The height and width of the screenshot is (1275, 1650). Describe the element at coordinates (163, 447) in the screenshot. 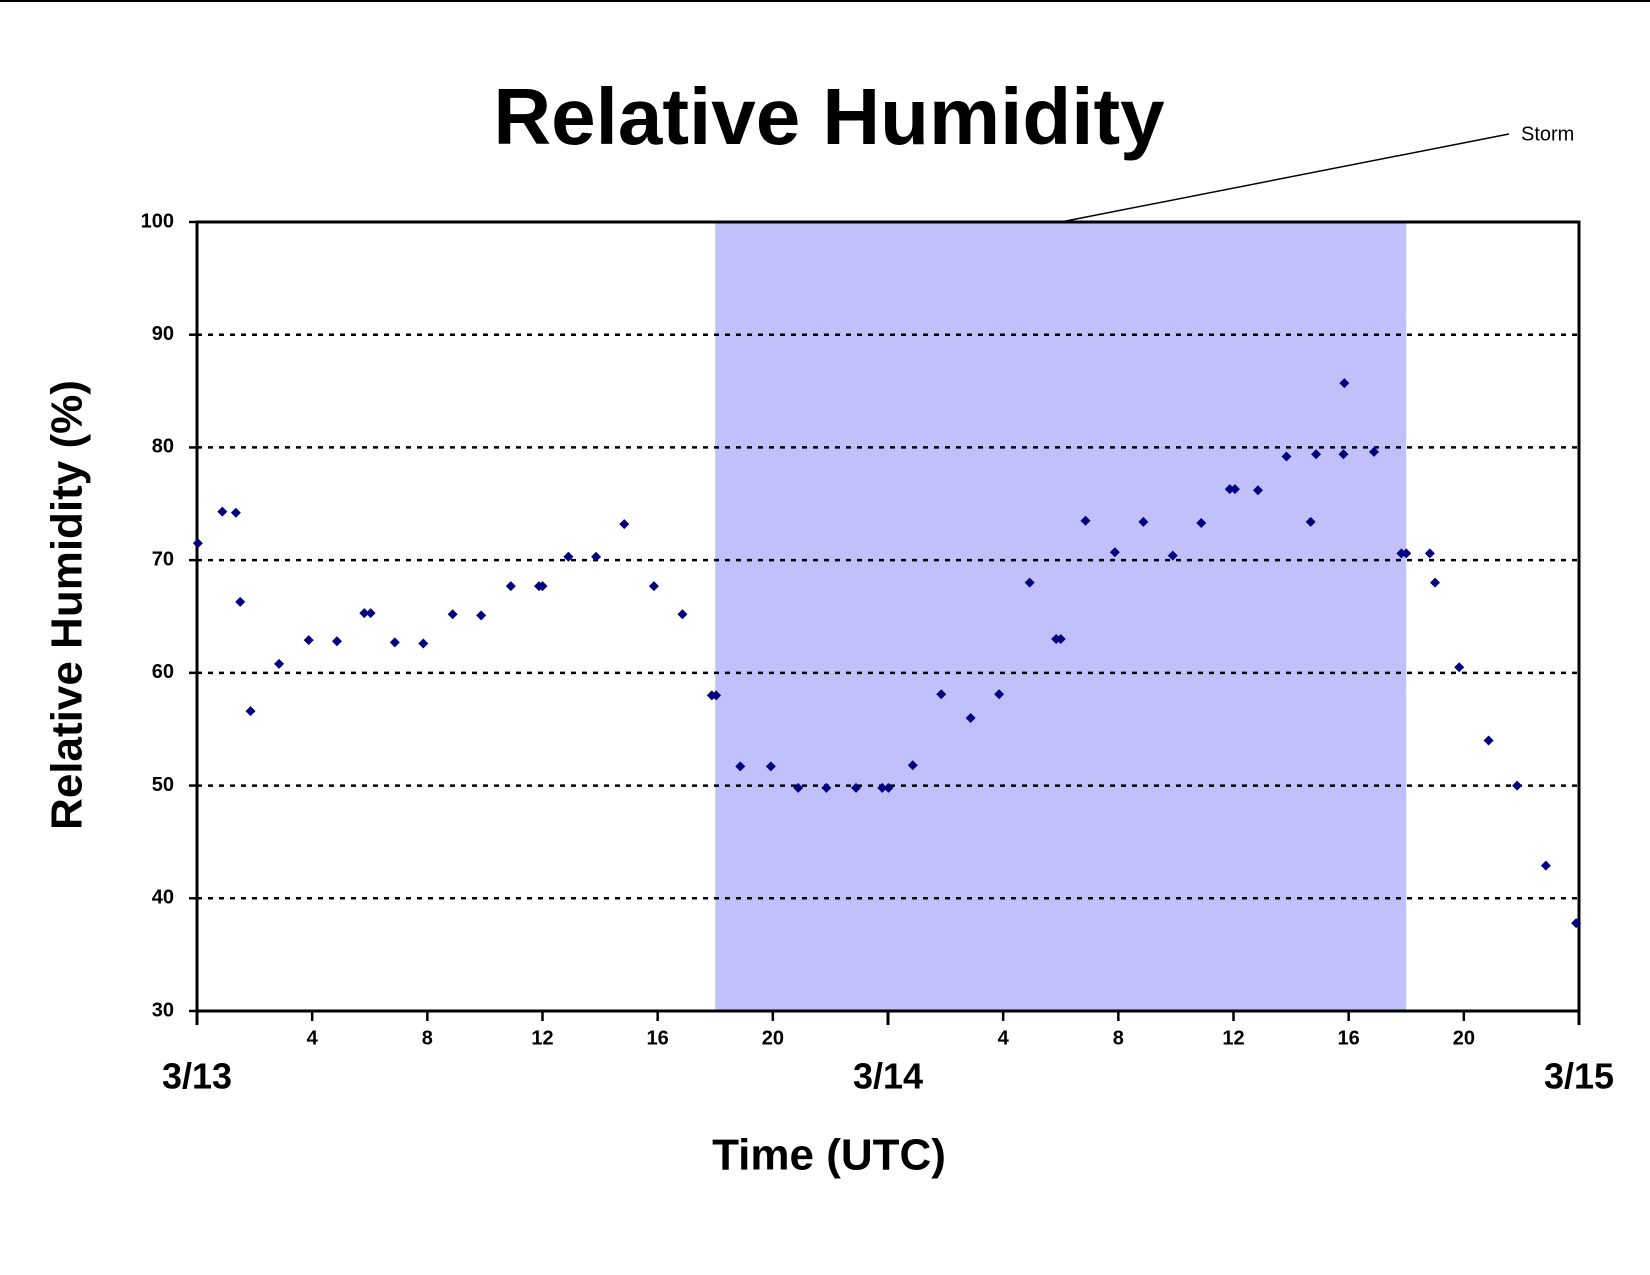

I see `y-tick-label: 80` at that location.